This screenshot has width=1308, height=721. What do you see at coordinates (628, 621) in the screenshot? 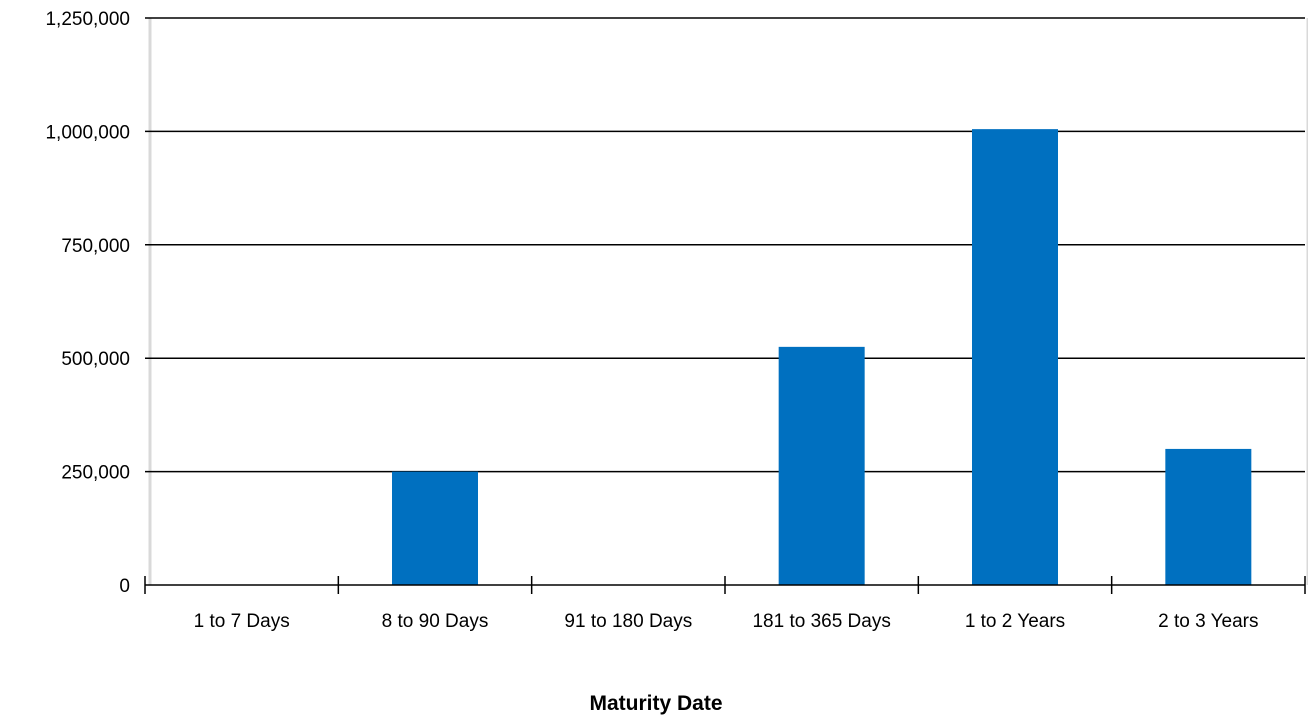
I see `x-tick-label: 91 to 180 Days` at bounding box center [628, 621].